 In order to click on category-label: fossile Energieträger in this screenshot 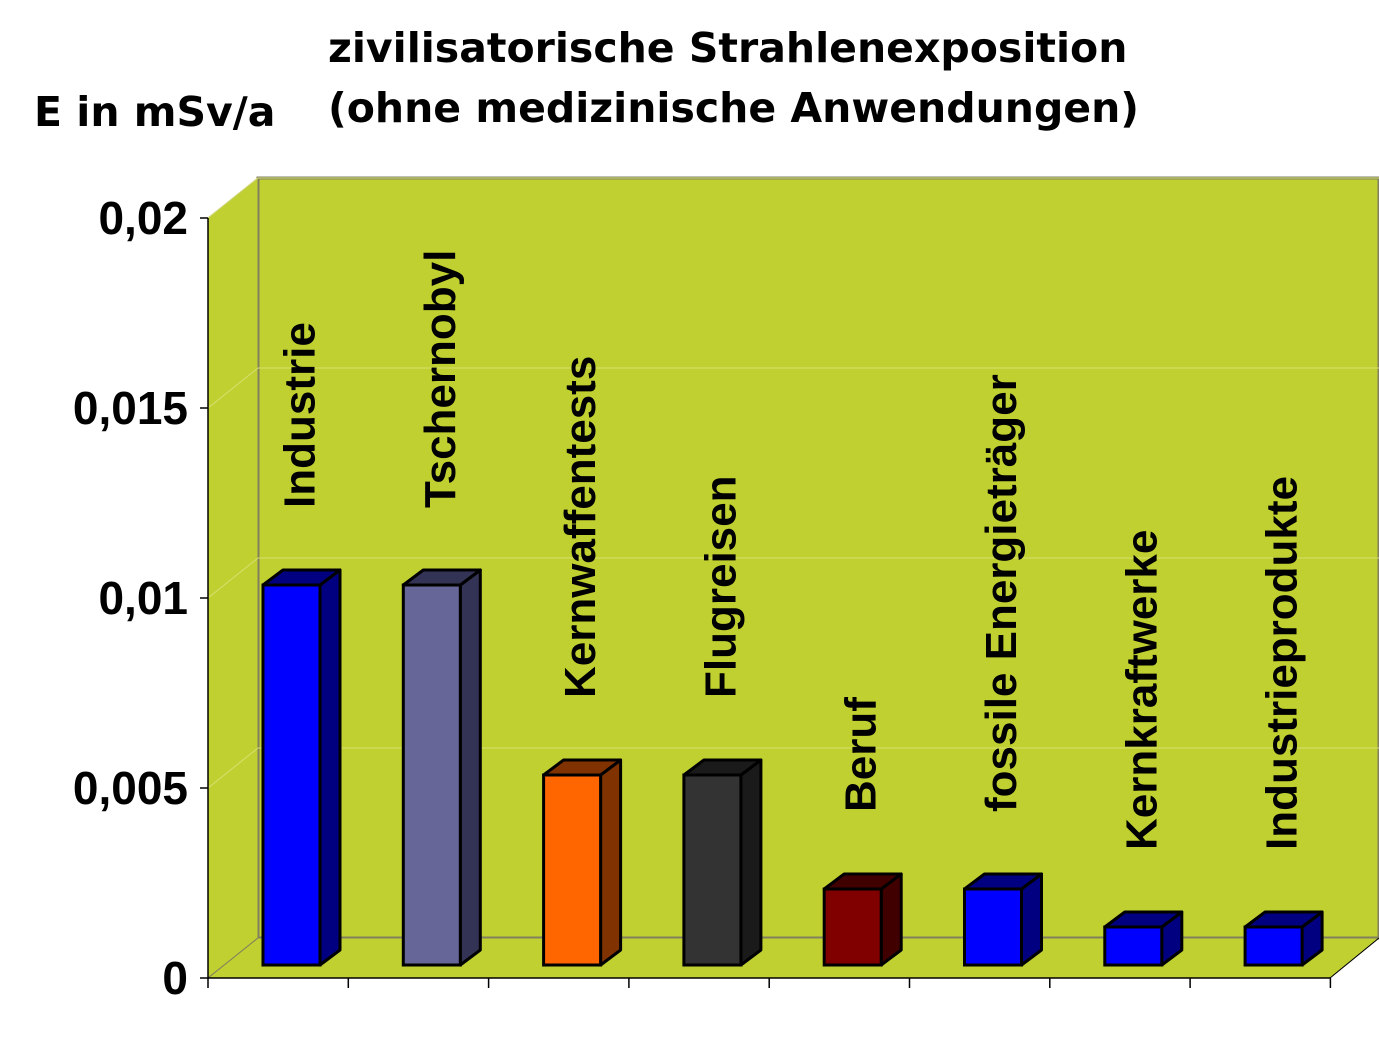, I will do `click(1001, 593)`.